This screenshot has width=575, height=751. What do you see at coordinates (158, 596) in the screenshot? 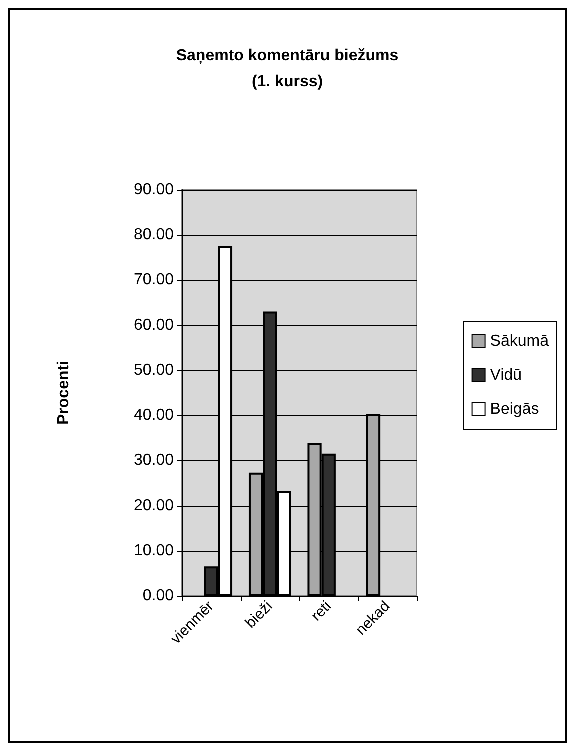
I see `y-tick-label: 0.00` at bounding box center [158, 596].